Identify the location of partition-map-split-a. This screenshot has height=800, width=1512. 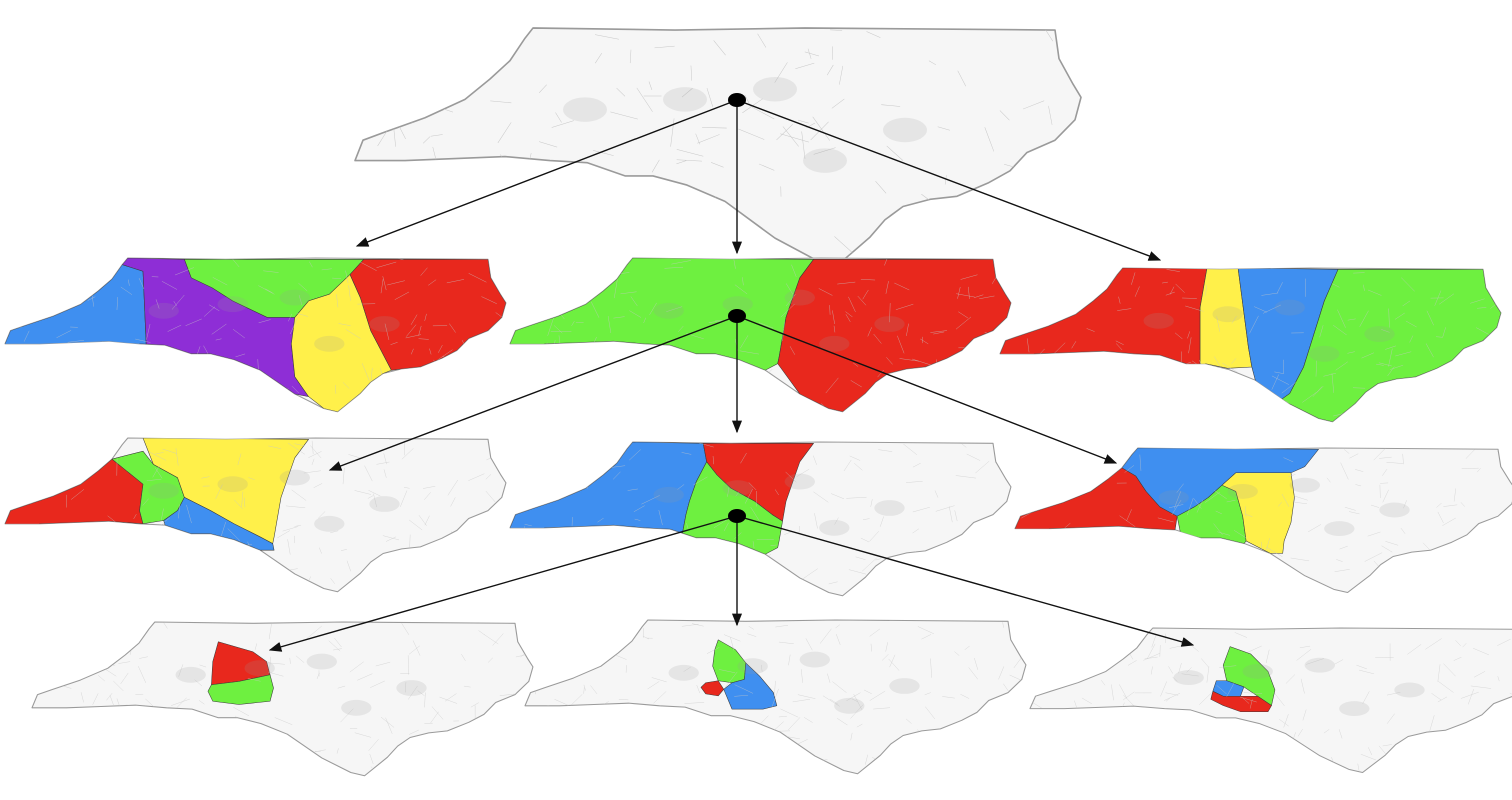
(255, 335).